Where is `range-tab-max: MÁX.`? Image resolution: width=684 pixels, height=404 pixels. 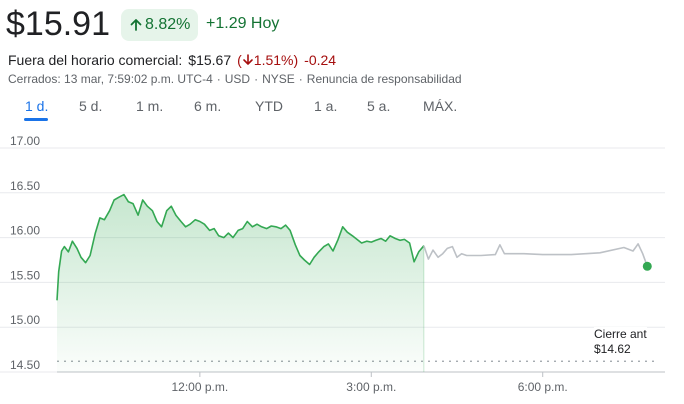 range-tab-max: MÁX. is located at coordinates (440, 106).